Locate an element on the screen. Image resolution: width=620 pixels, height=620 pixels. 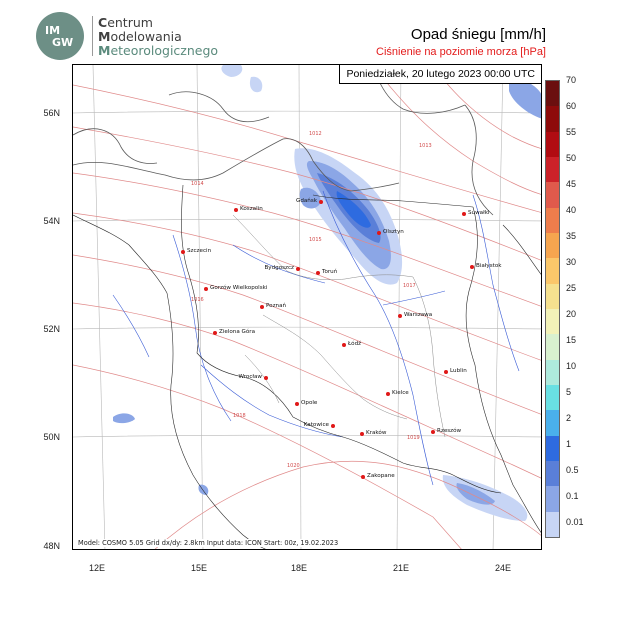
isobar-label: 1018 is located at coordinates (239, 416).